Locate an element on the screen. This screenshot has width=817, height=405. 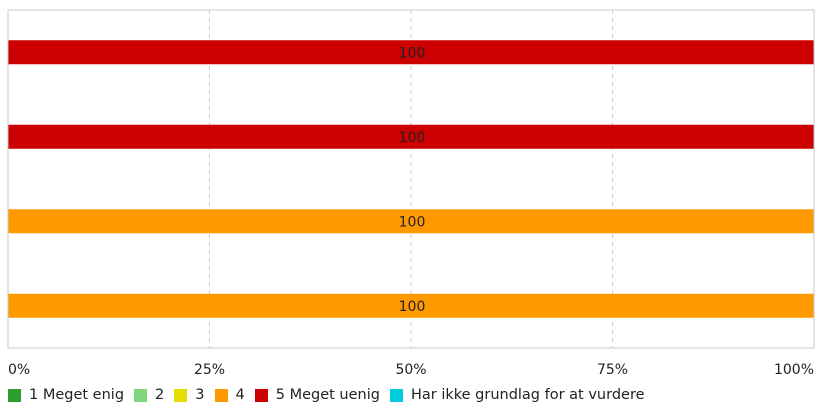
legend-label: 3 is located at coordinates (200, 395).